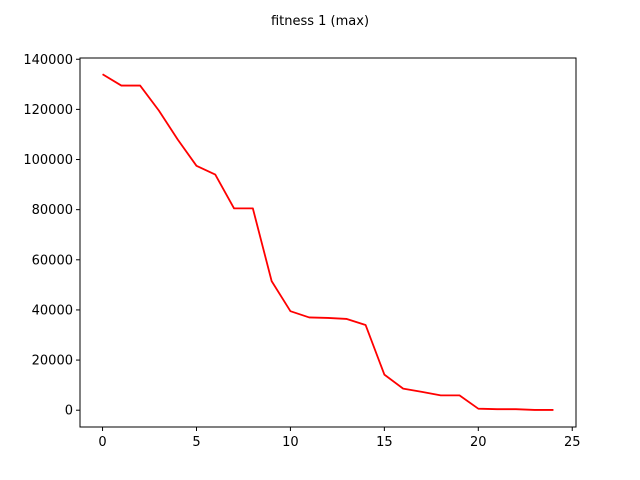 This screenshot has width=640, height=480. What do you see at coordinates (384, 442) in the screenshot?
I see `x-tick-label: 15` at bounding box center [384, 442].